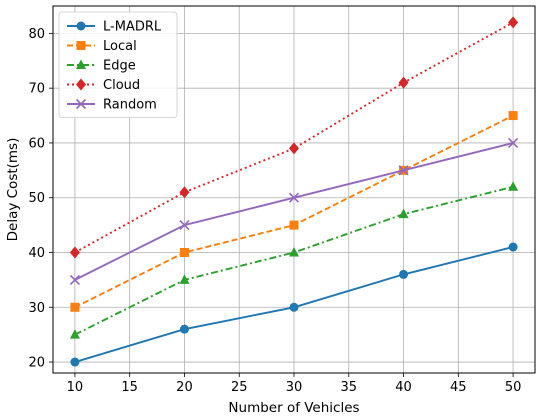  What do you see at coordinates (458, 387) in the screenshot?
I see `x-tick-label: 45` at bounding box center [458, 387].